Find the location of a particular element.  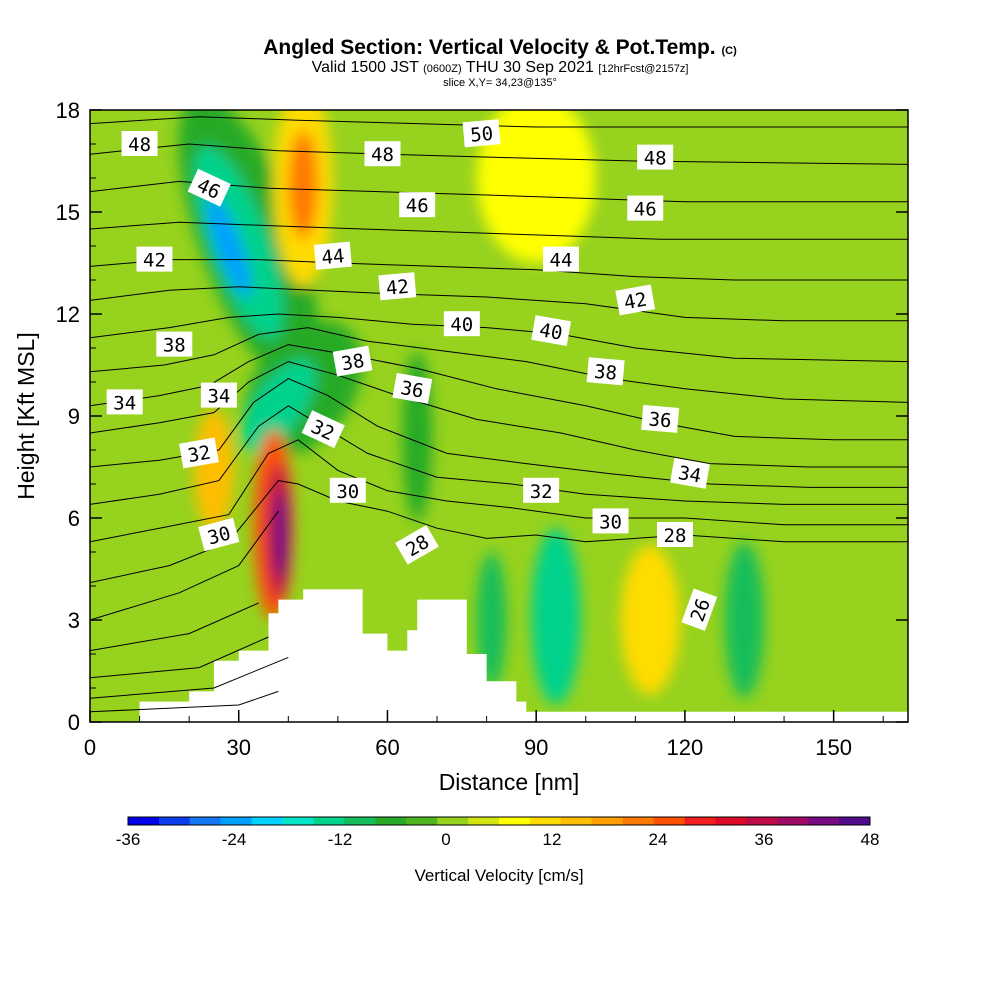

isentrope-label: 44 is located at coordinates (560, 259).